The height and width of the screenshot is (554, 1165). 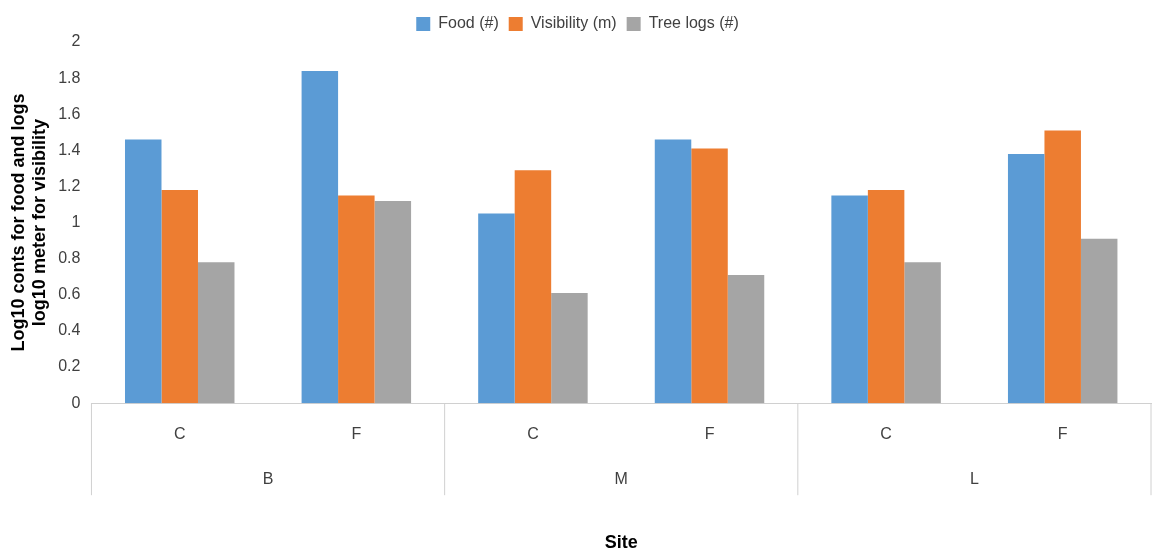 I want to click on legend-label: Tree logs (#), so click(x=693, y=23).